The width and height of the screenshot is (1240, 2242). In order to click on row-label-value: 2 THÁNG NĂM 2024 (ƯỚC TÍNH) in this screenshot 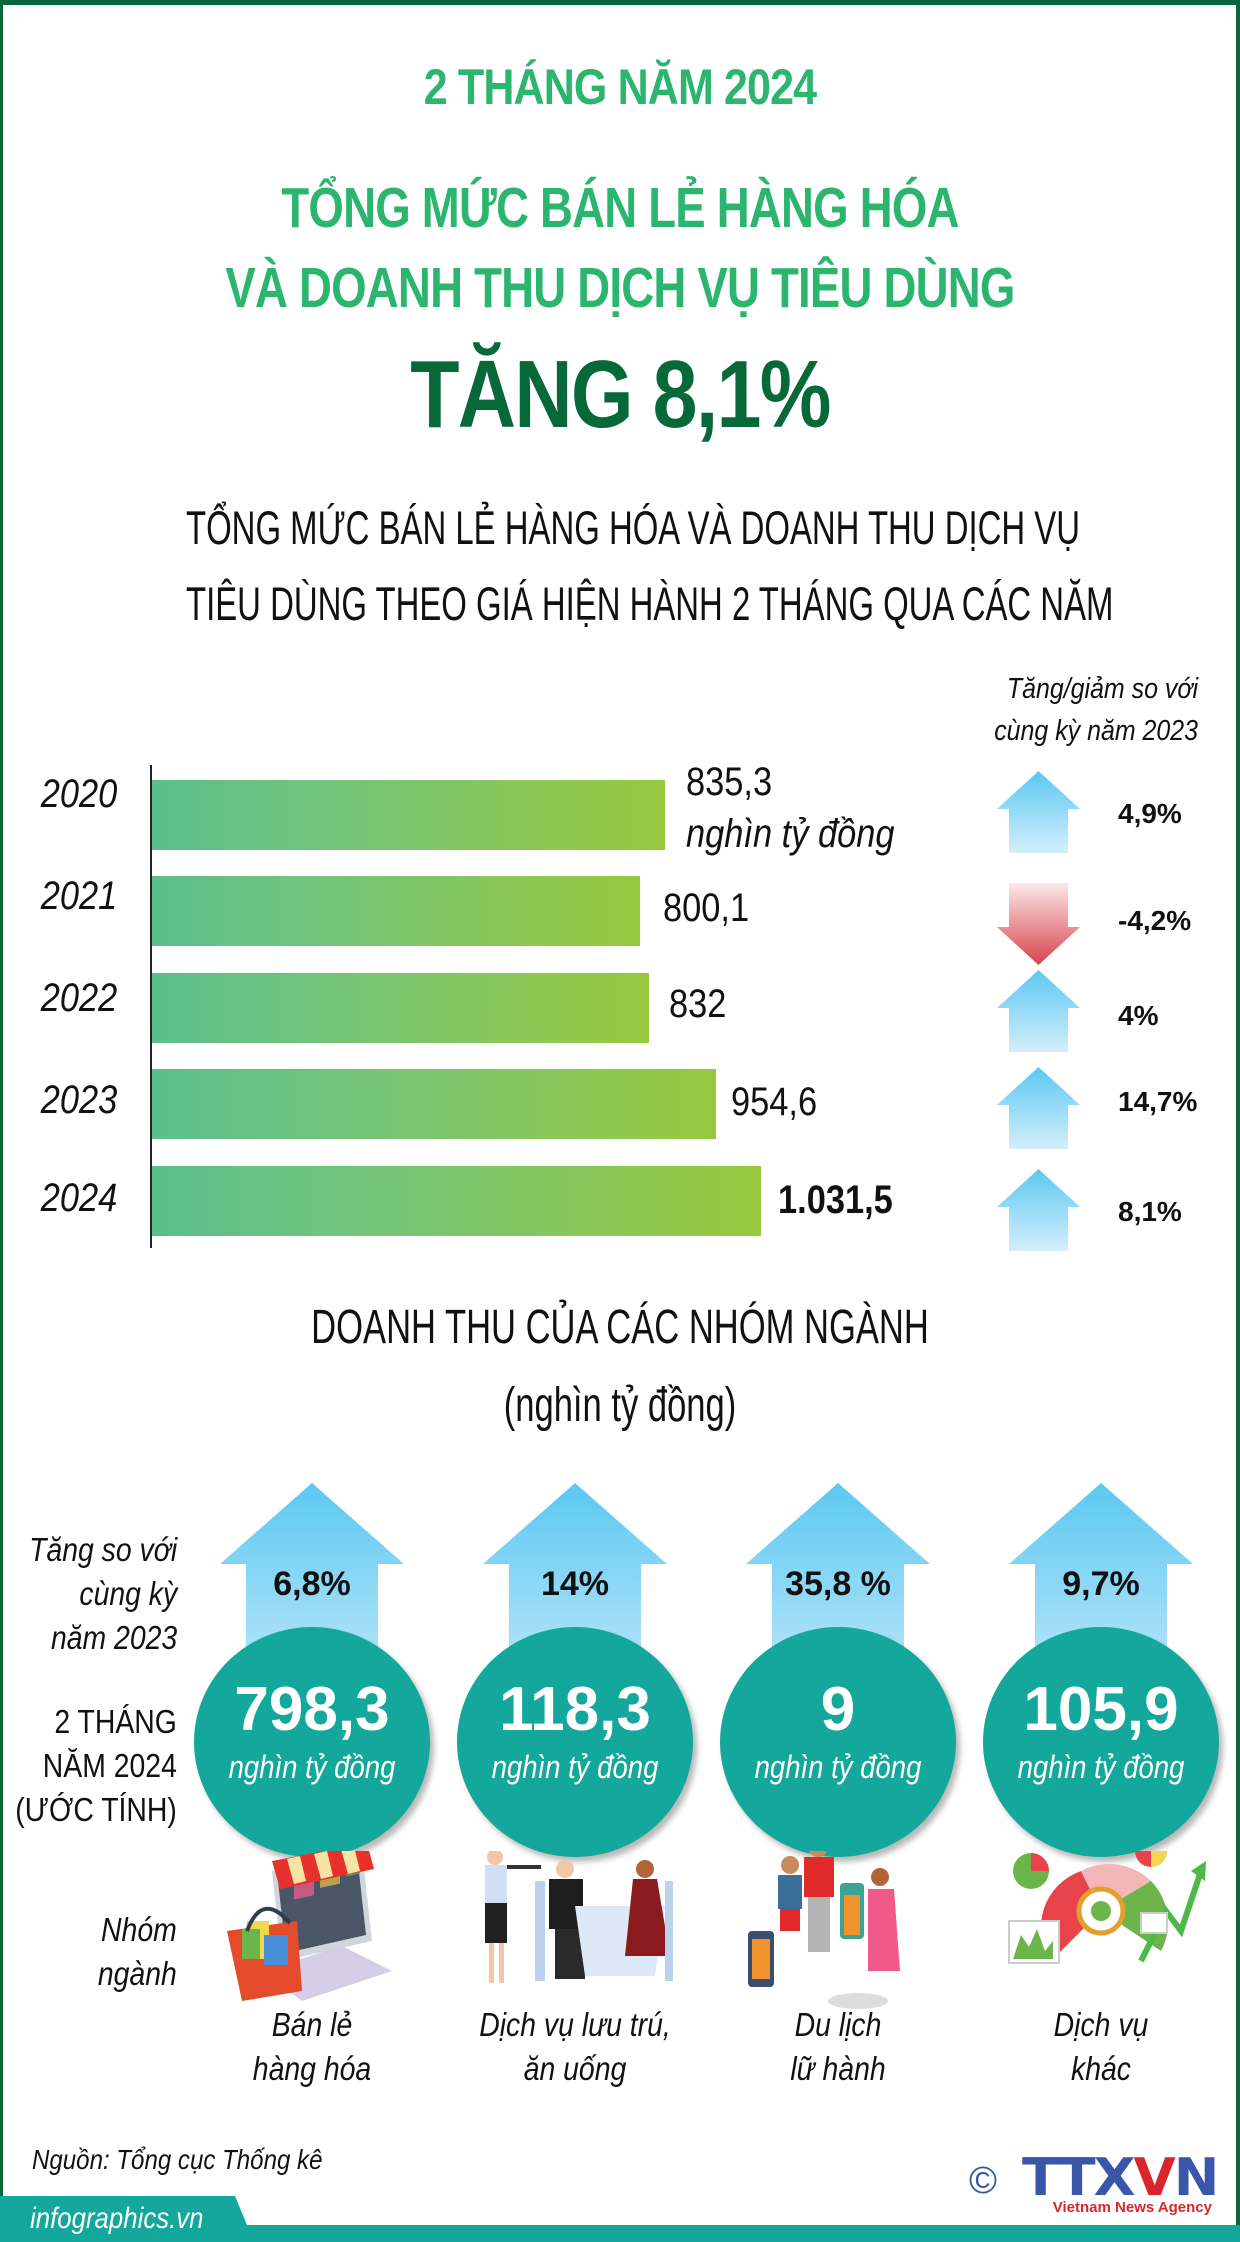, I will do `click(96, 1766)`.